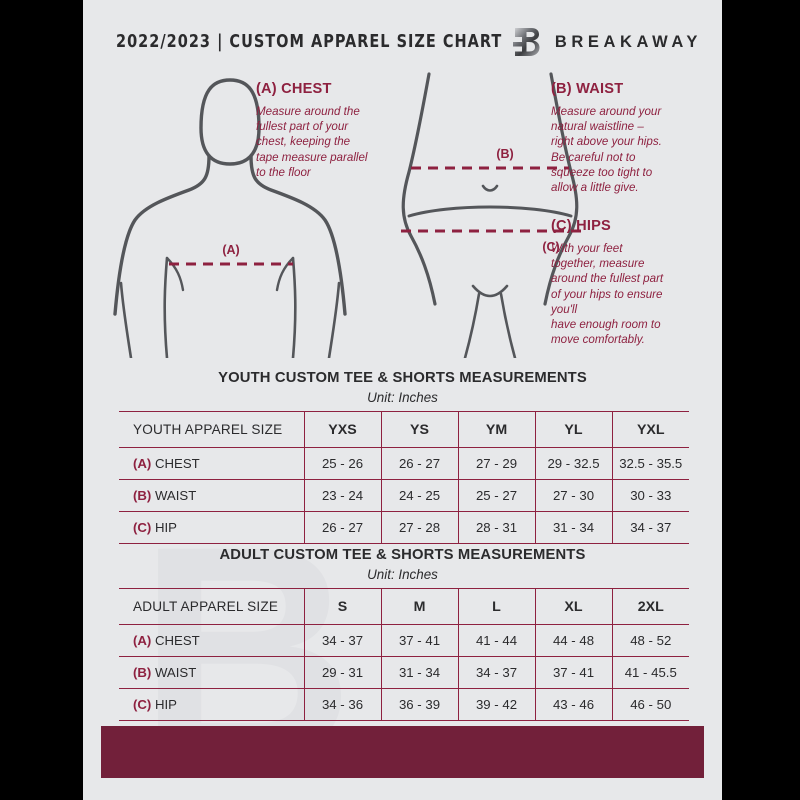 Image resolution: width=800 pixels, height=800 pixels. What do you see at coordinates (211, 429) in the screenshot?
I see `youth-apparel-size-label: YOUTH APPAREL SIZE` at bounding box center [211, 429].